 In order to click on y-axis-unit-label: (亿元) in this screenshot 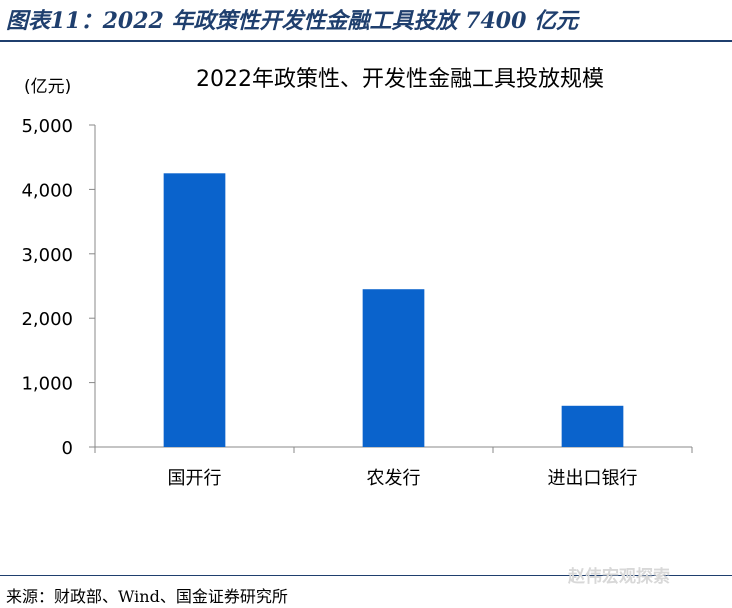, I will do `click(47, 87)`.